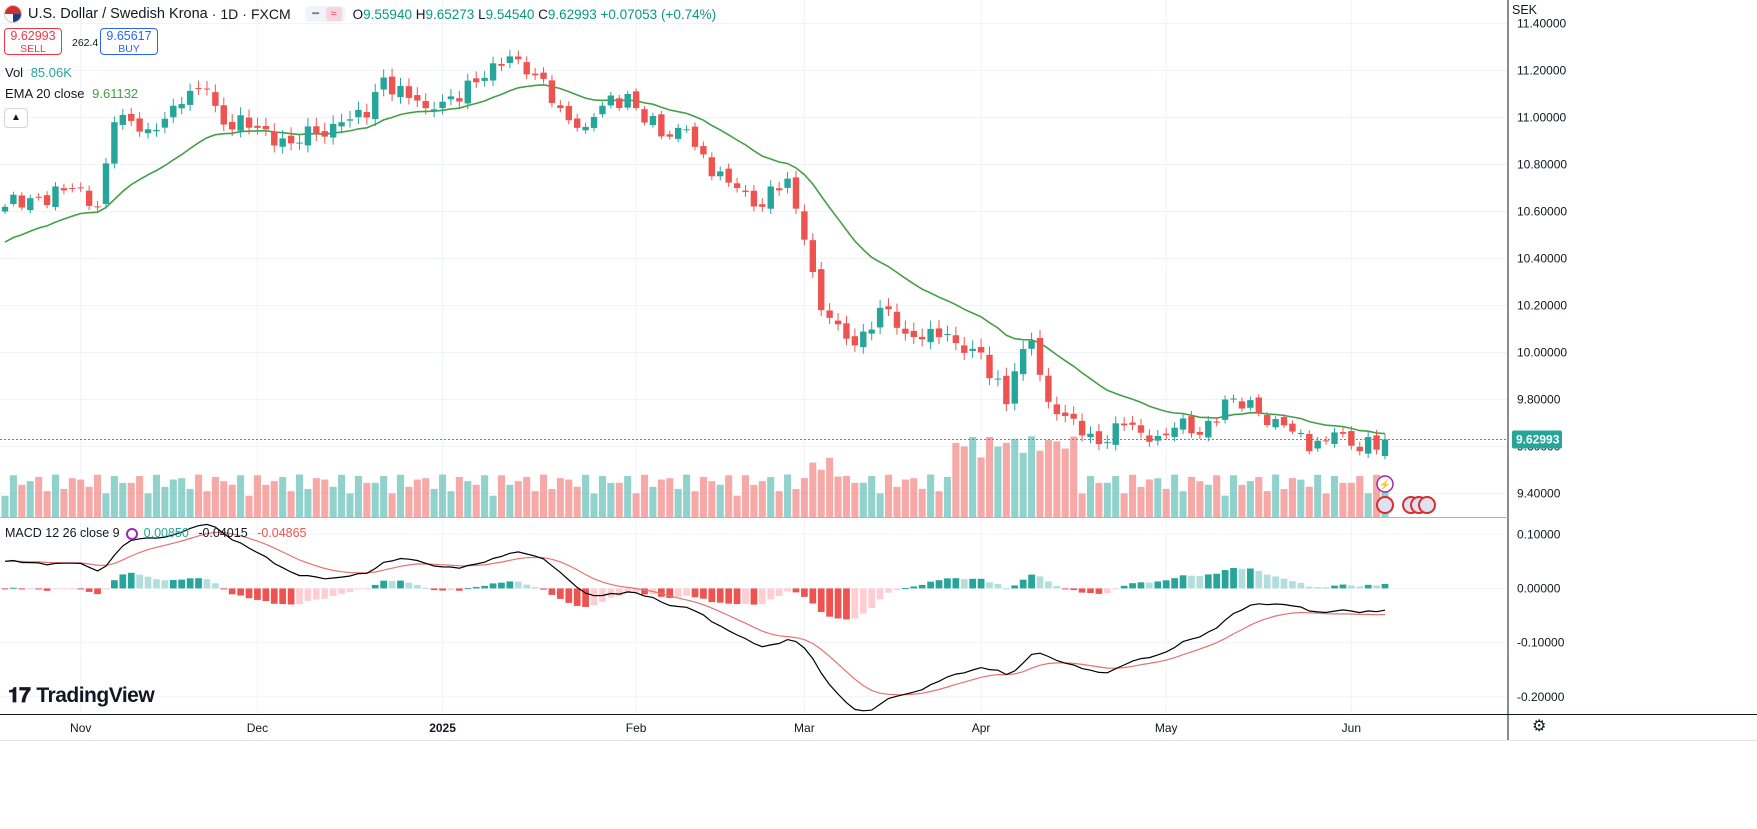 This screenshot has height=829, width=1757. What do you see at coordinates (324, 14) in the screenshot?
I see `chart-style-toggle: ━ ≈` at bounding box center [324, 14].